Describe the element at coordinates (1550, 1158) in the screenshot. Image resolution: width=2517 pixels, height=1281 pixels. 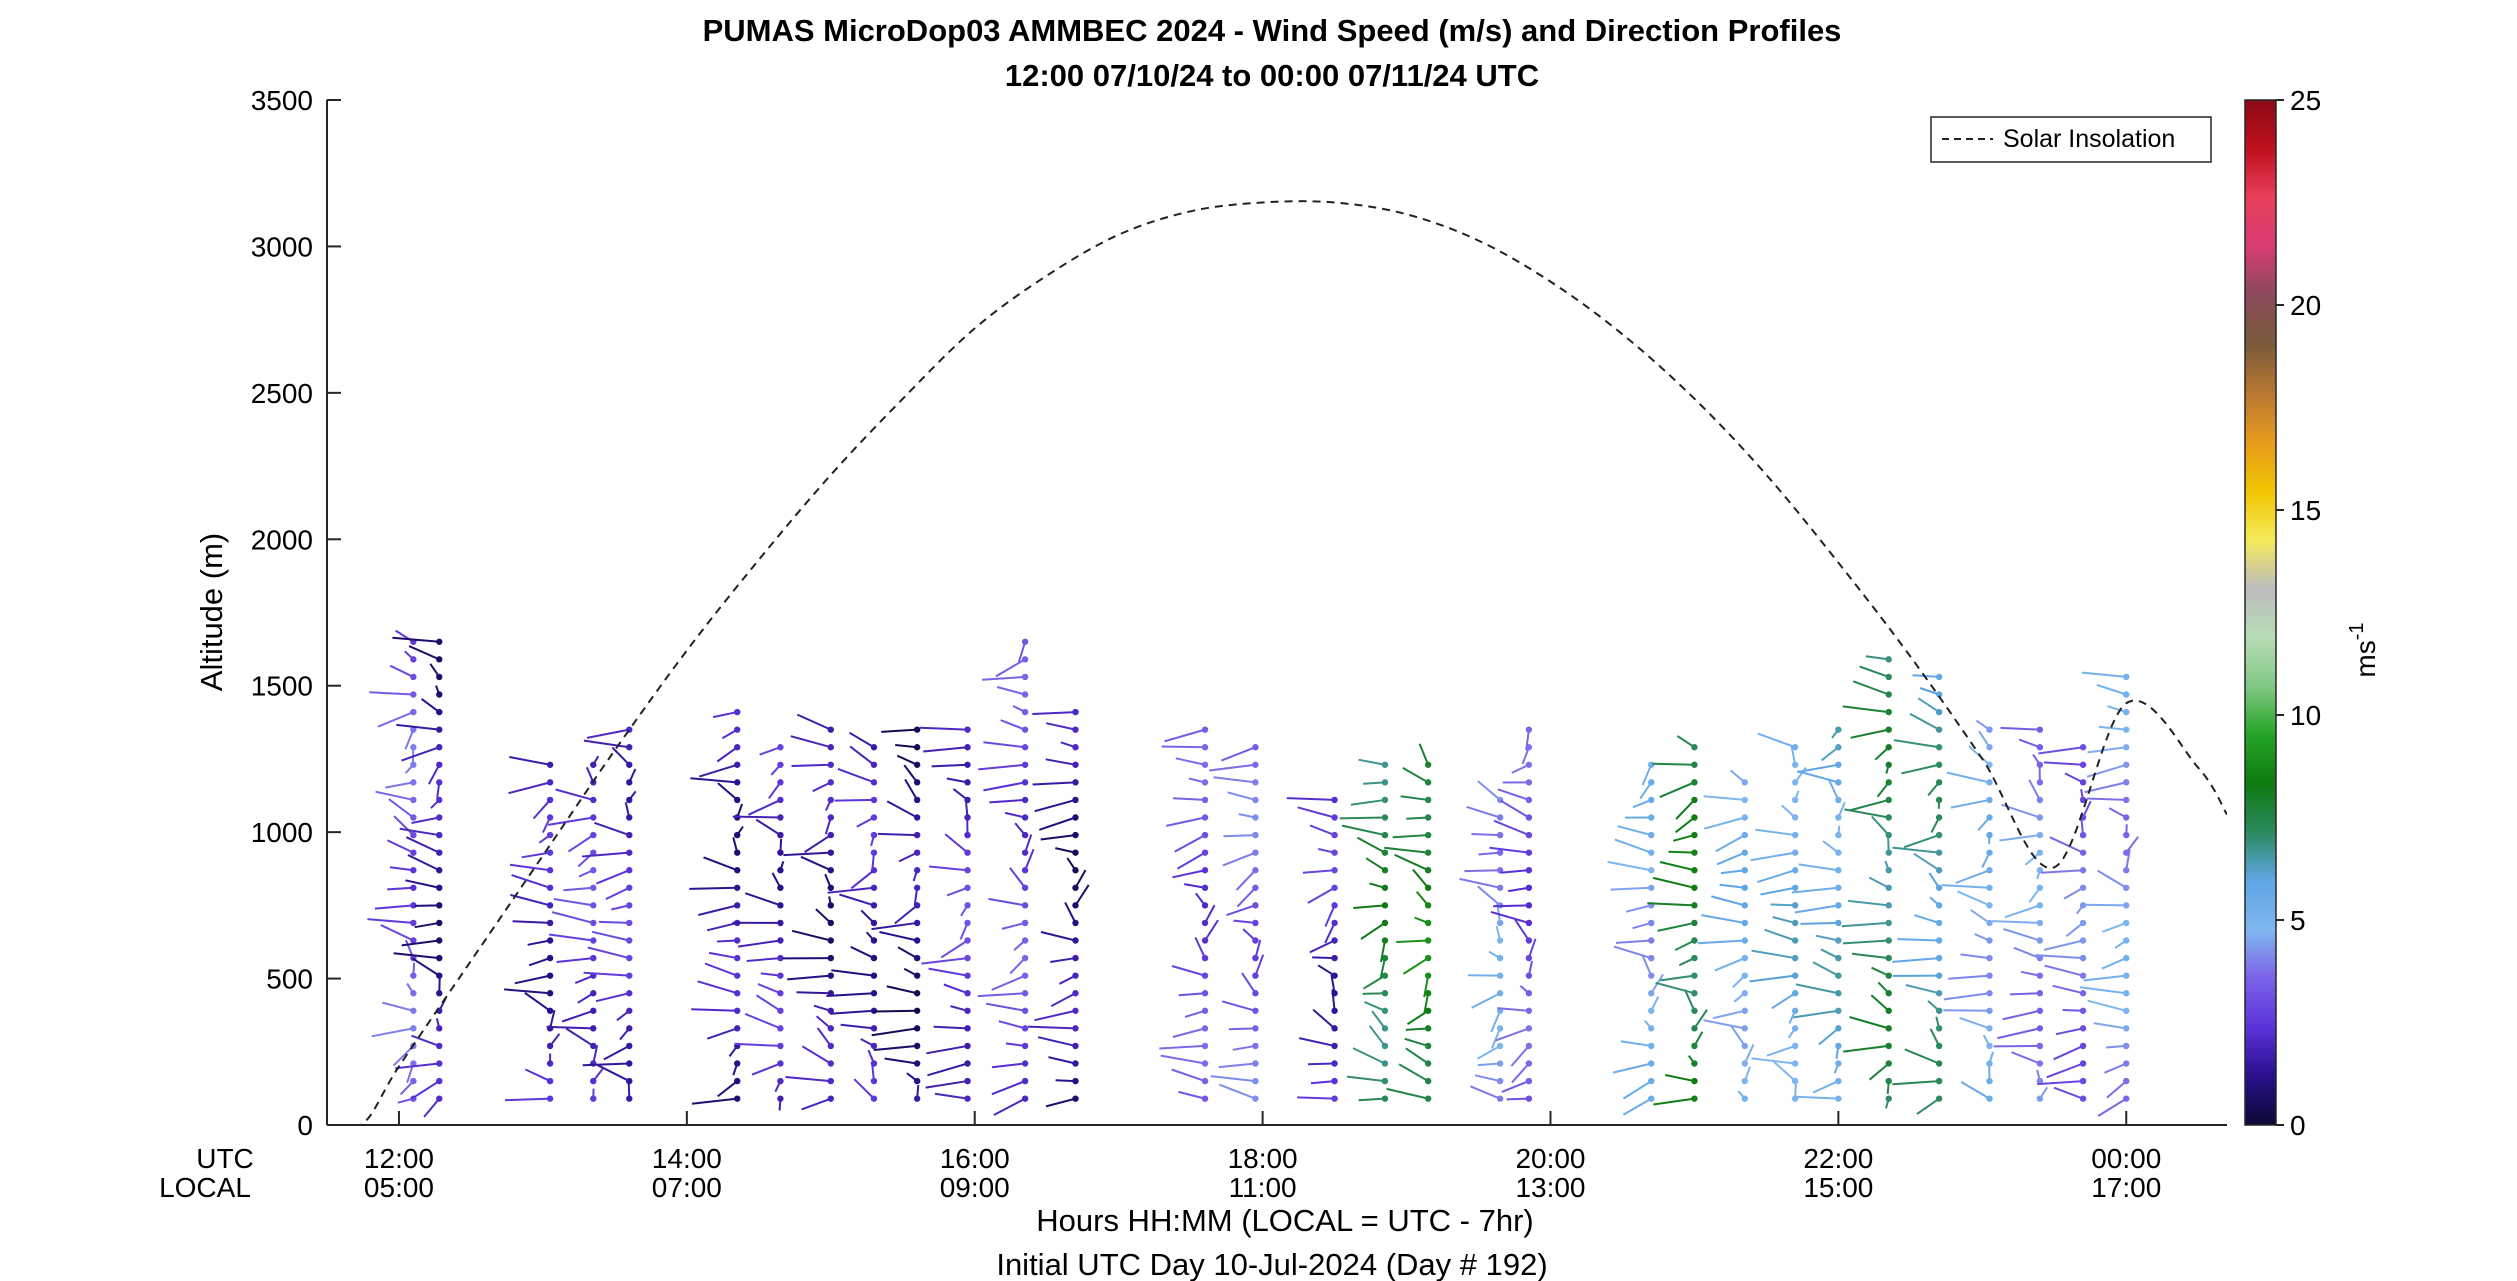
I see `x-tick-label-utc: 20:00` at that location.